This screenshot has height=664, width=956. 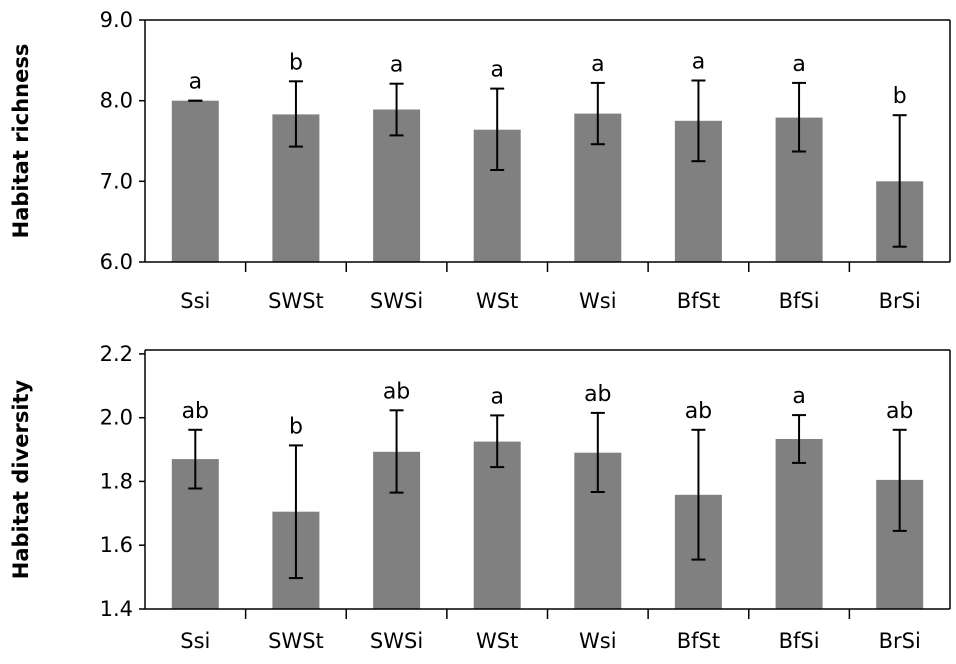 What do you see at coordinates (195, 82) in the screenshot?
I see `significance-label-richness-Ssi: a` at bounding box center [195, 82].